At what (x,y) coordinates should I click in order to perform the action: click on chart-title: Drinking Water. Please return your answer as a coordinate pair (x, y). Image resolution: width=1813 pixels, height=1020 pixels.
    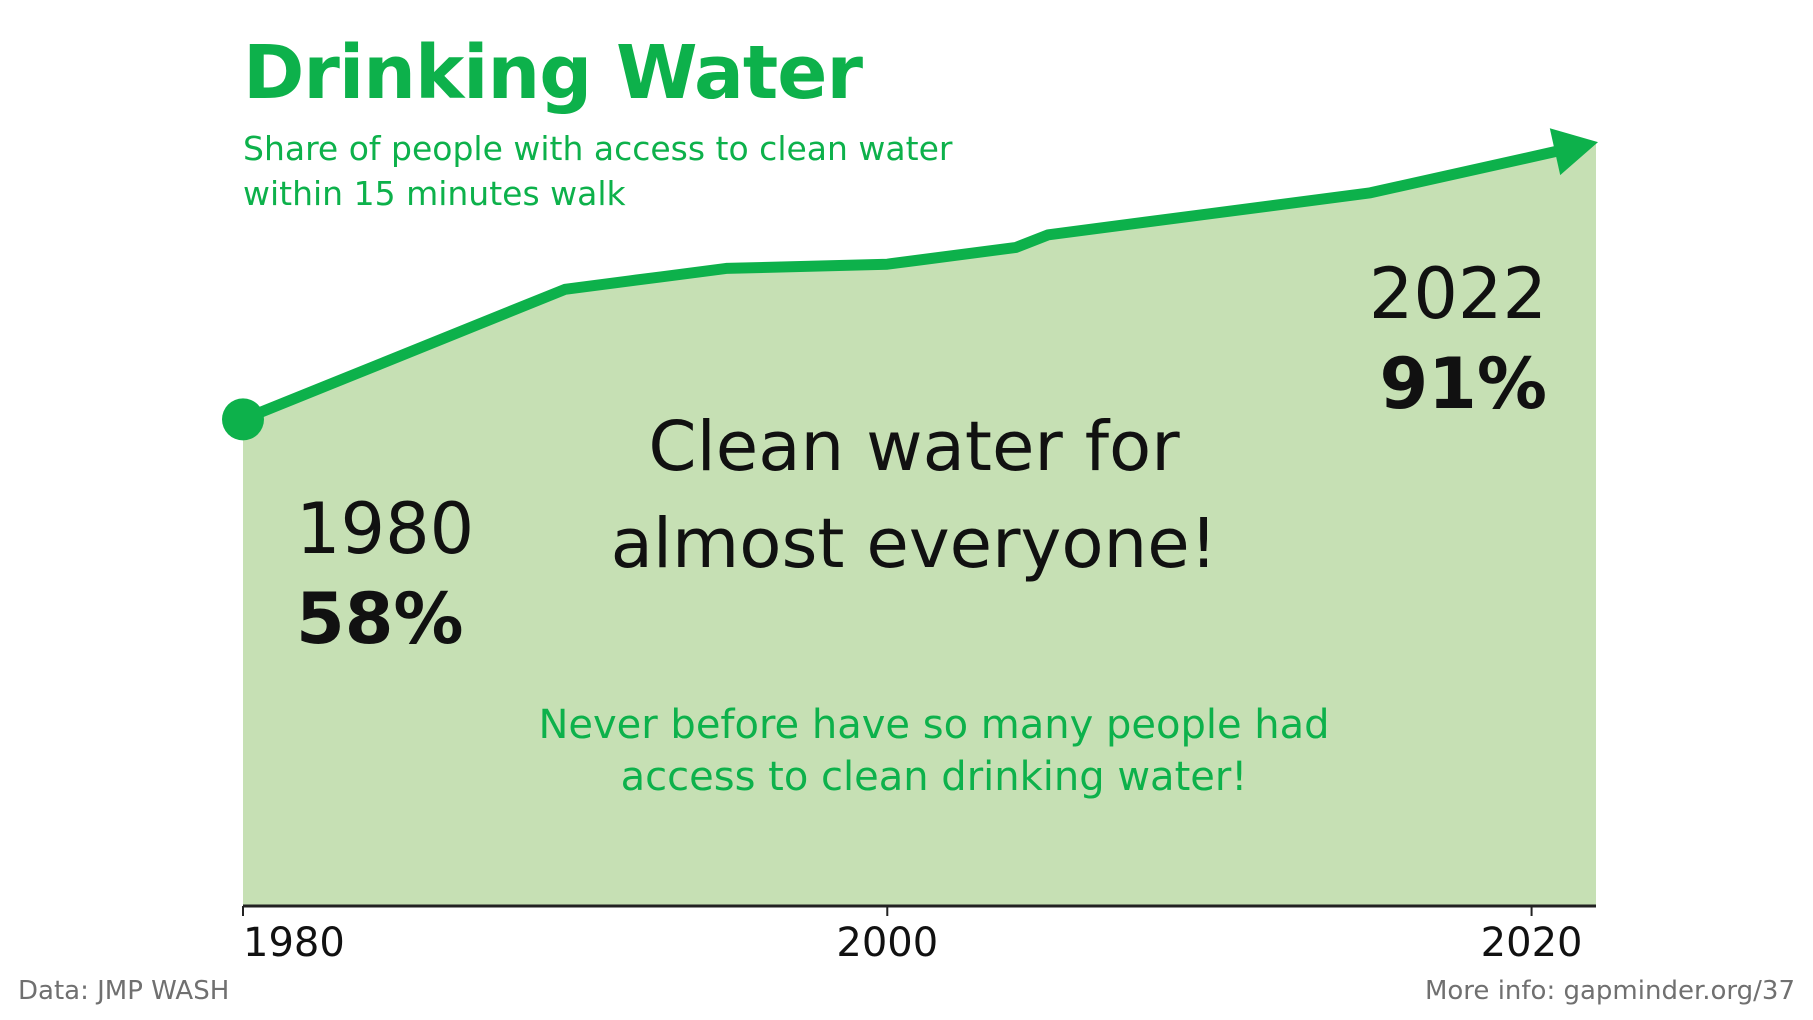
    Looking at the image, I should click on (553, 73).